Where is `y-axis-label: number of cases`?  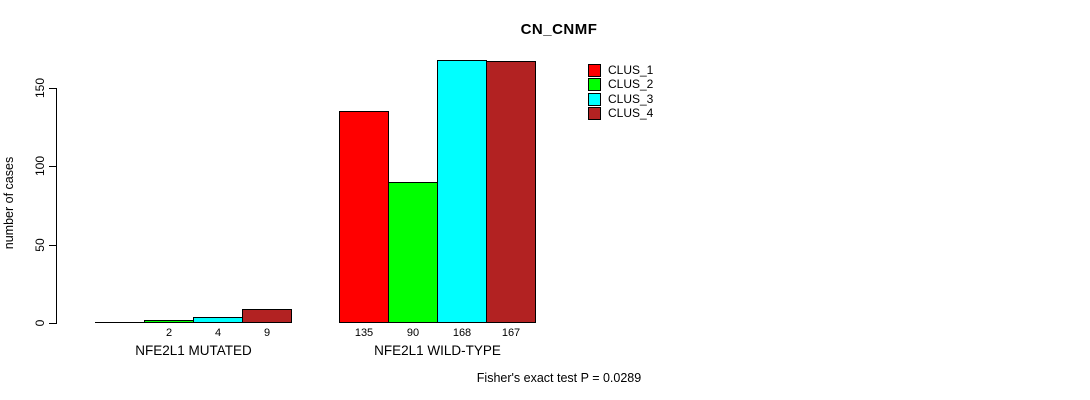 y-axis-label: number of cases is located at coordinates (9, 203).